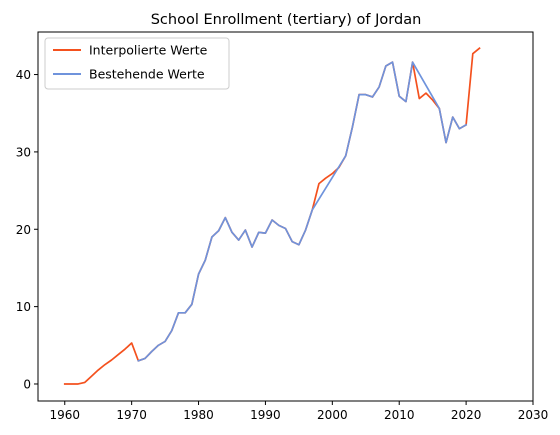 The height and width of the screenshot is (435, 560). What do you see at coordinates (399, 415) in the screenshot?
I see `x-tick-label-2010: 2010` at bounding box center [399, 415].